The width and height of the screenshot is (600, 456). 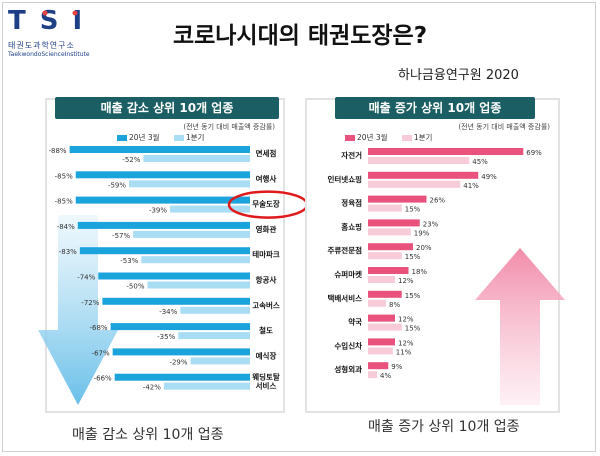 What do you see at coordinates (422, 233) in the screenshot?
I see `data-label-secondary-3: 19%` at bounding box center [422, 233].